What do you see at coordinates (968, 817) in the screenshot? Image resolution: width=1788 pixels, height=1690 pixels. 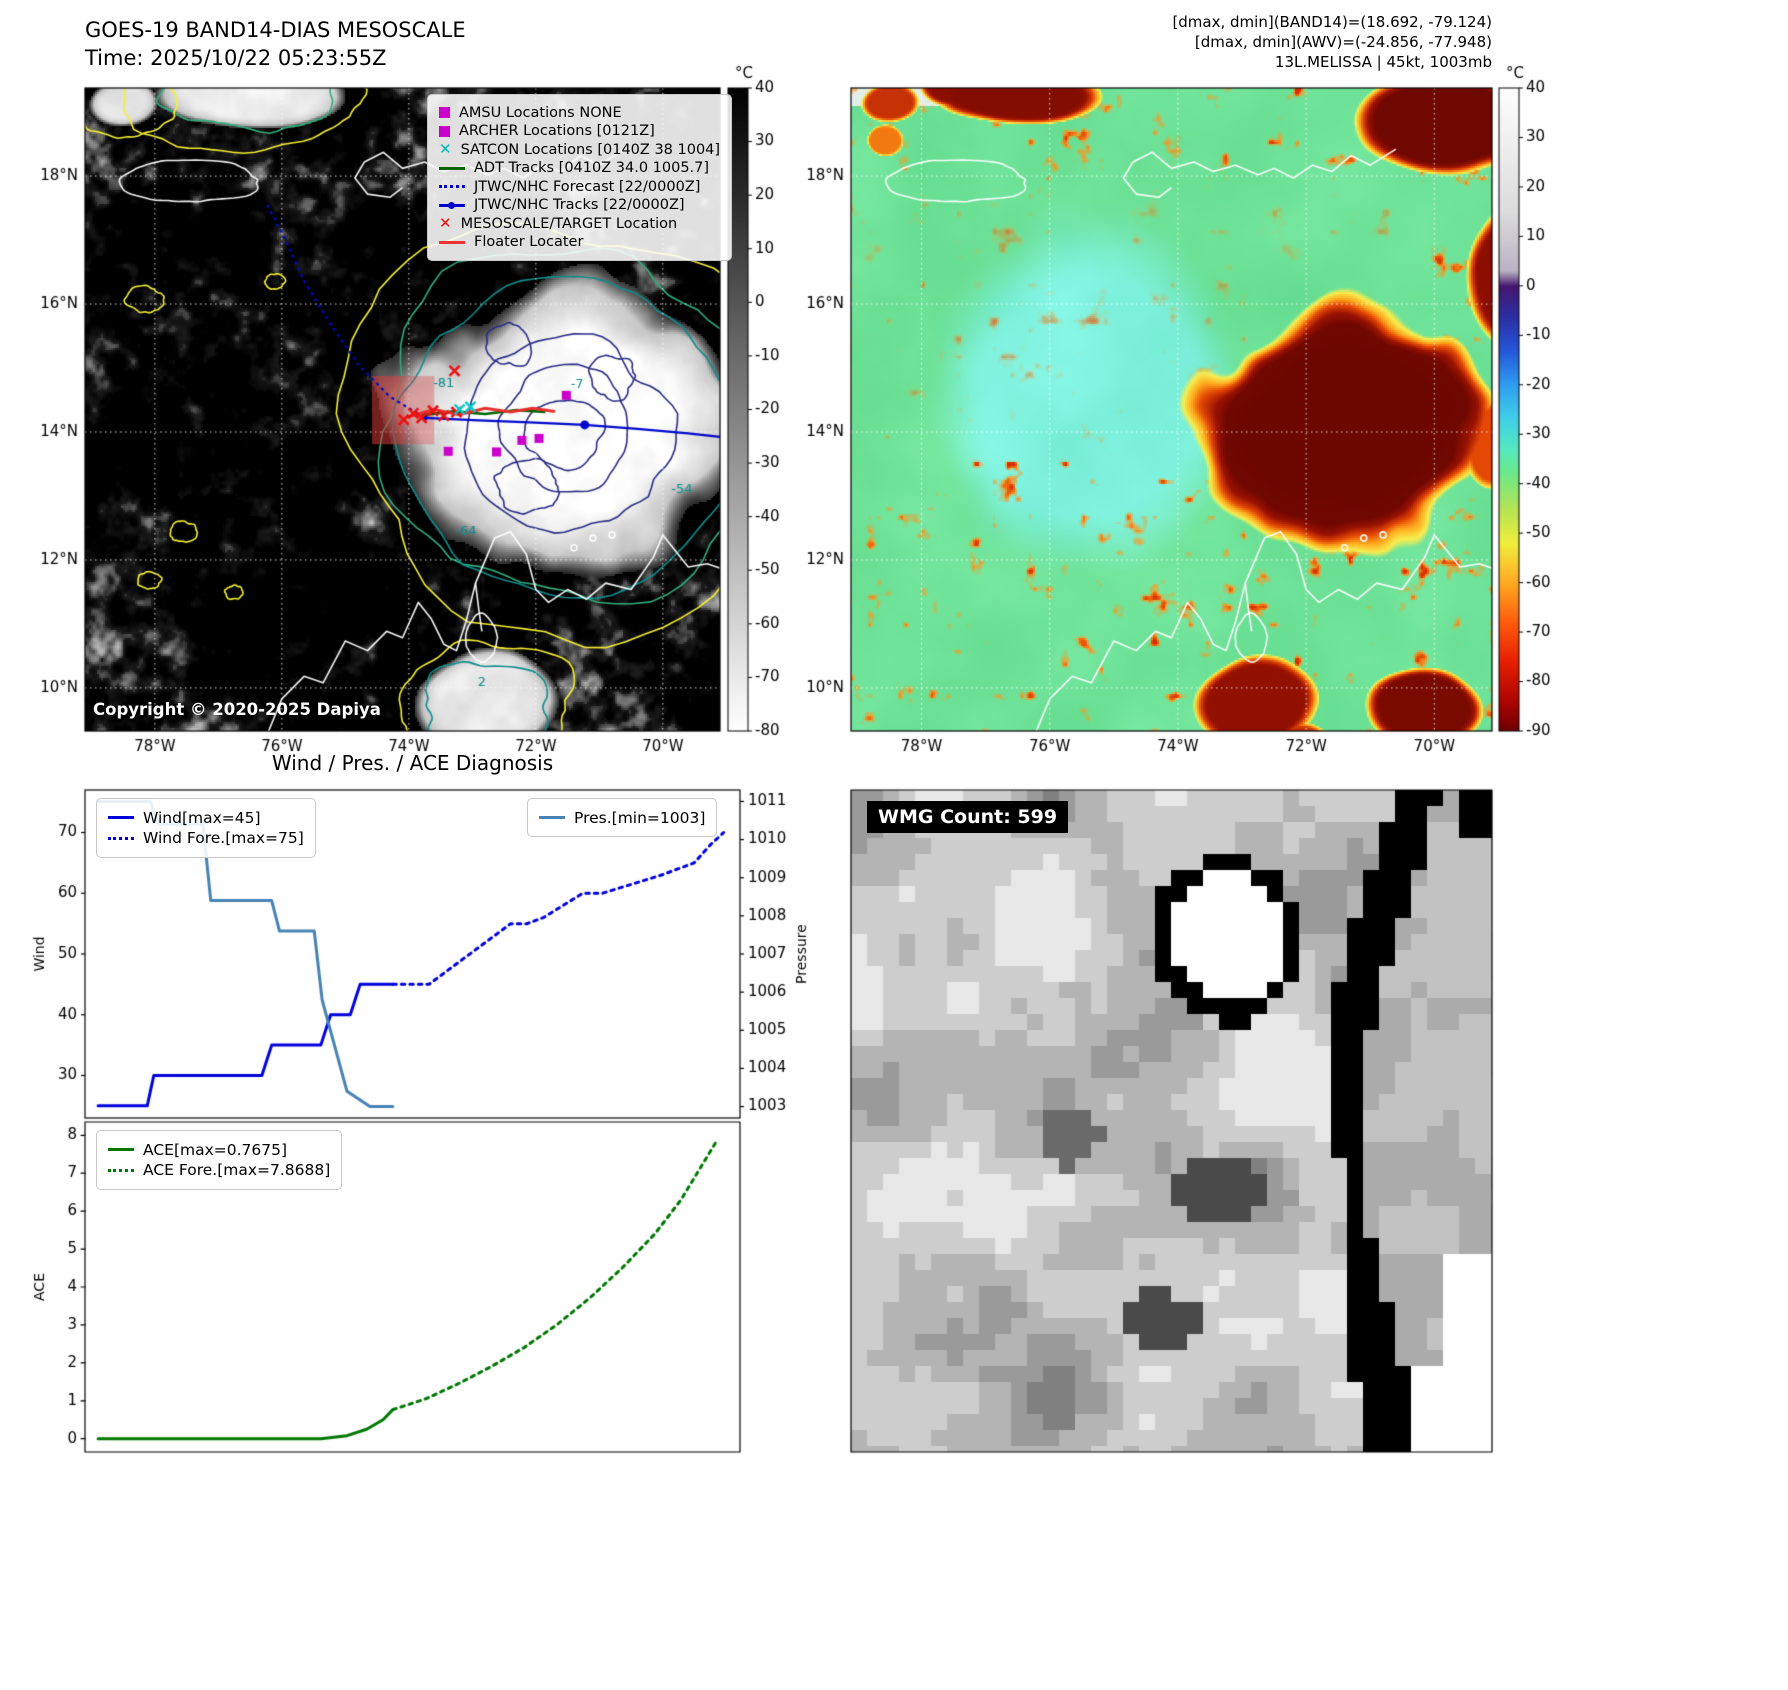 I see `wmg-count-label: WMG Count: 599` at bounding box center [968, 817].